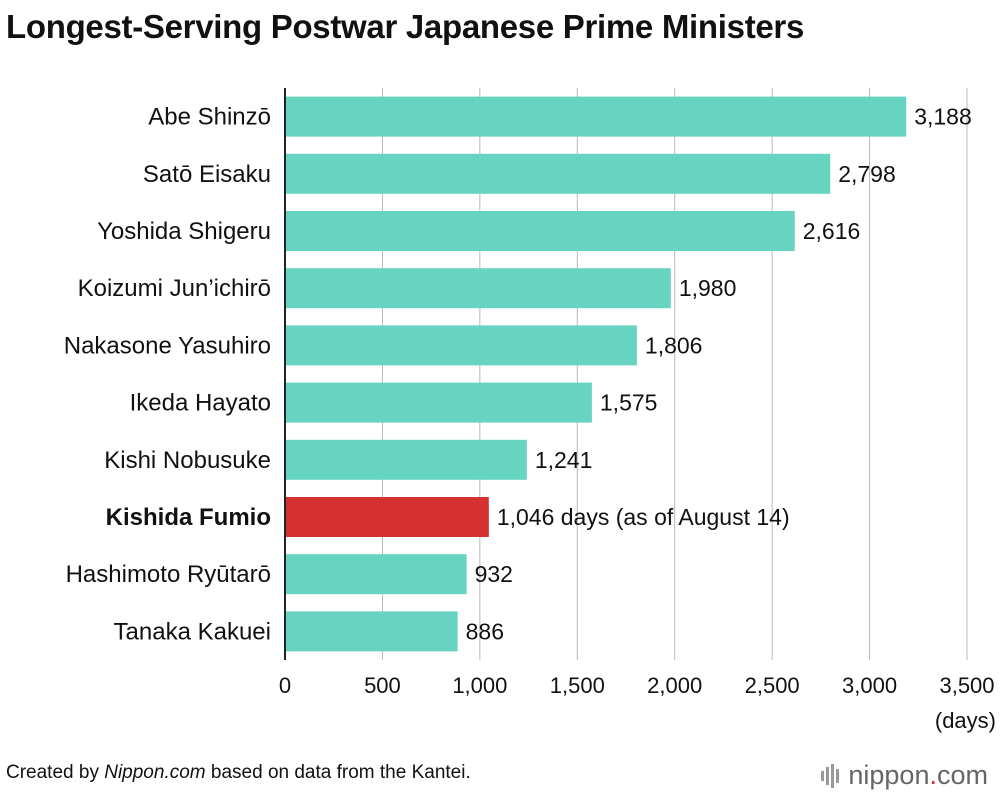  What do you see at coordinates (889, 775) in the screenshot?
I see `logo-text-nippon: nippon` at bounding box center [889, 775].